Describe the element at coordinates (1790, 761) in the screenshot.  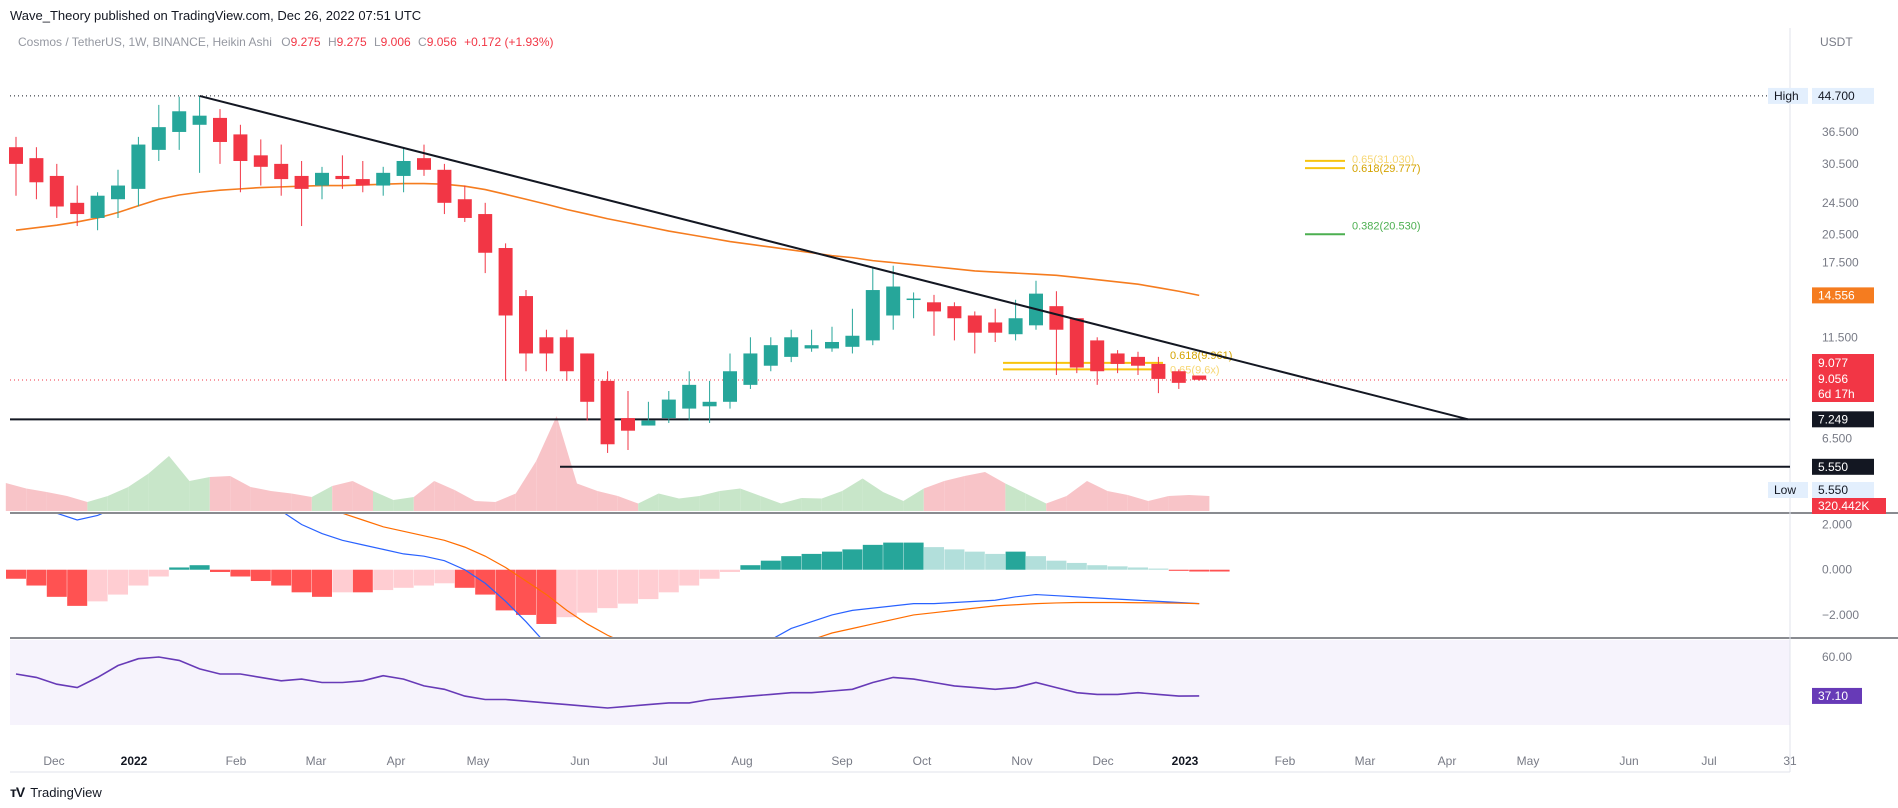
I see `time-axis-label: 31` at that location.